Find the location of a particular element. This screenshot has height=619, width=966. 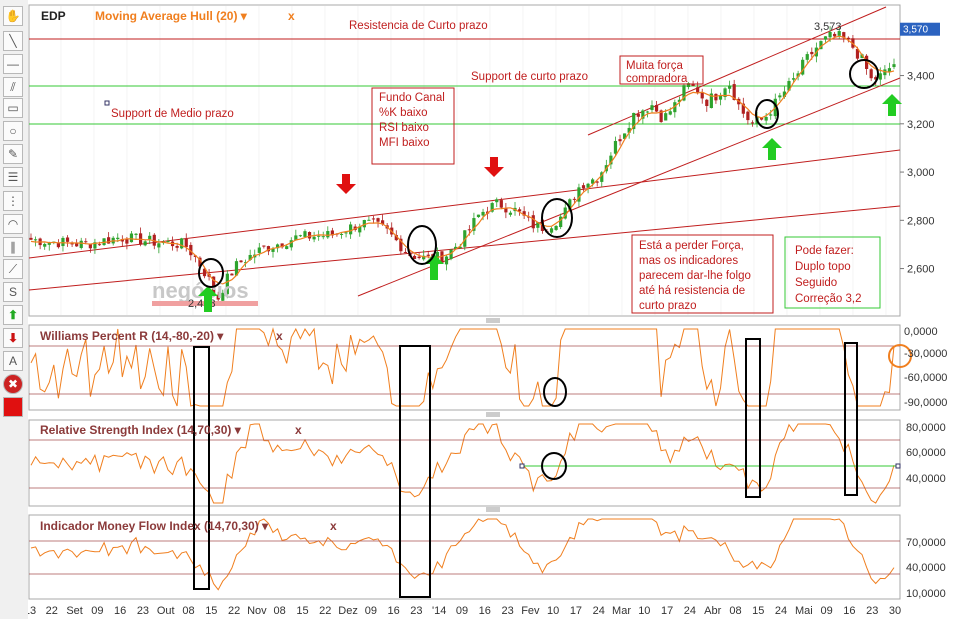

mfi-title: Indicador Money Flow Index (14,70,30) ▾ is located at coordinates (154, 526).